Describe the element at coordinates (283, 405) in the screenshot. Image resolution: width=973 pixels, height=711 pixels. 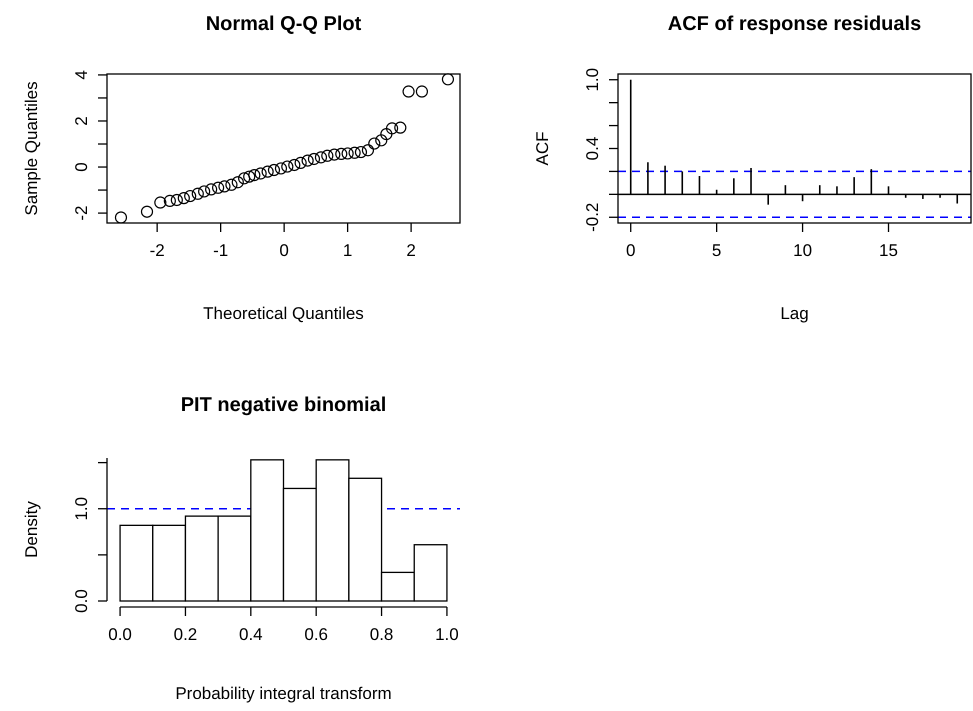
I see `chart-title: PIT negative binomial` at that location.